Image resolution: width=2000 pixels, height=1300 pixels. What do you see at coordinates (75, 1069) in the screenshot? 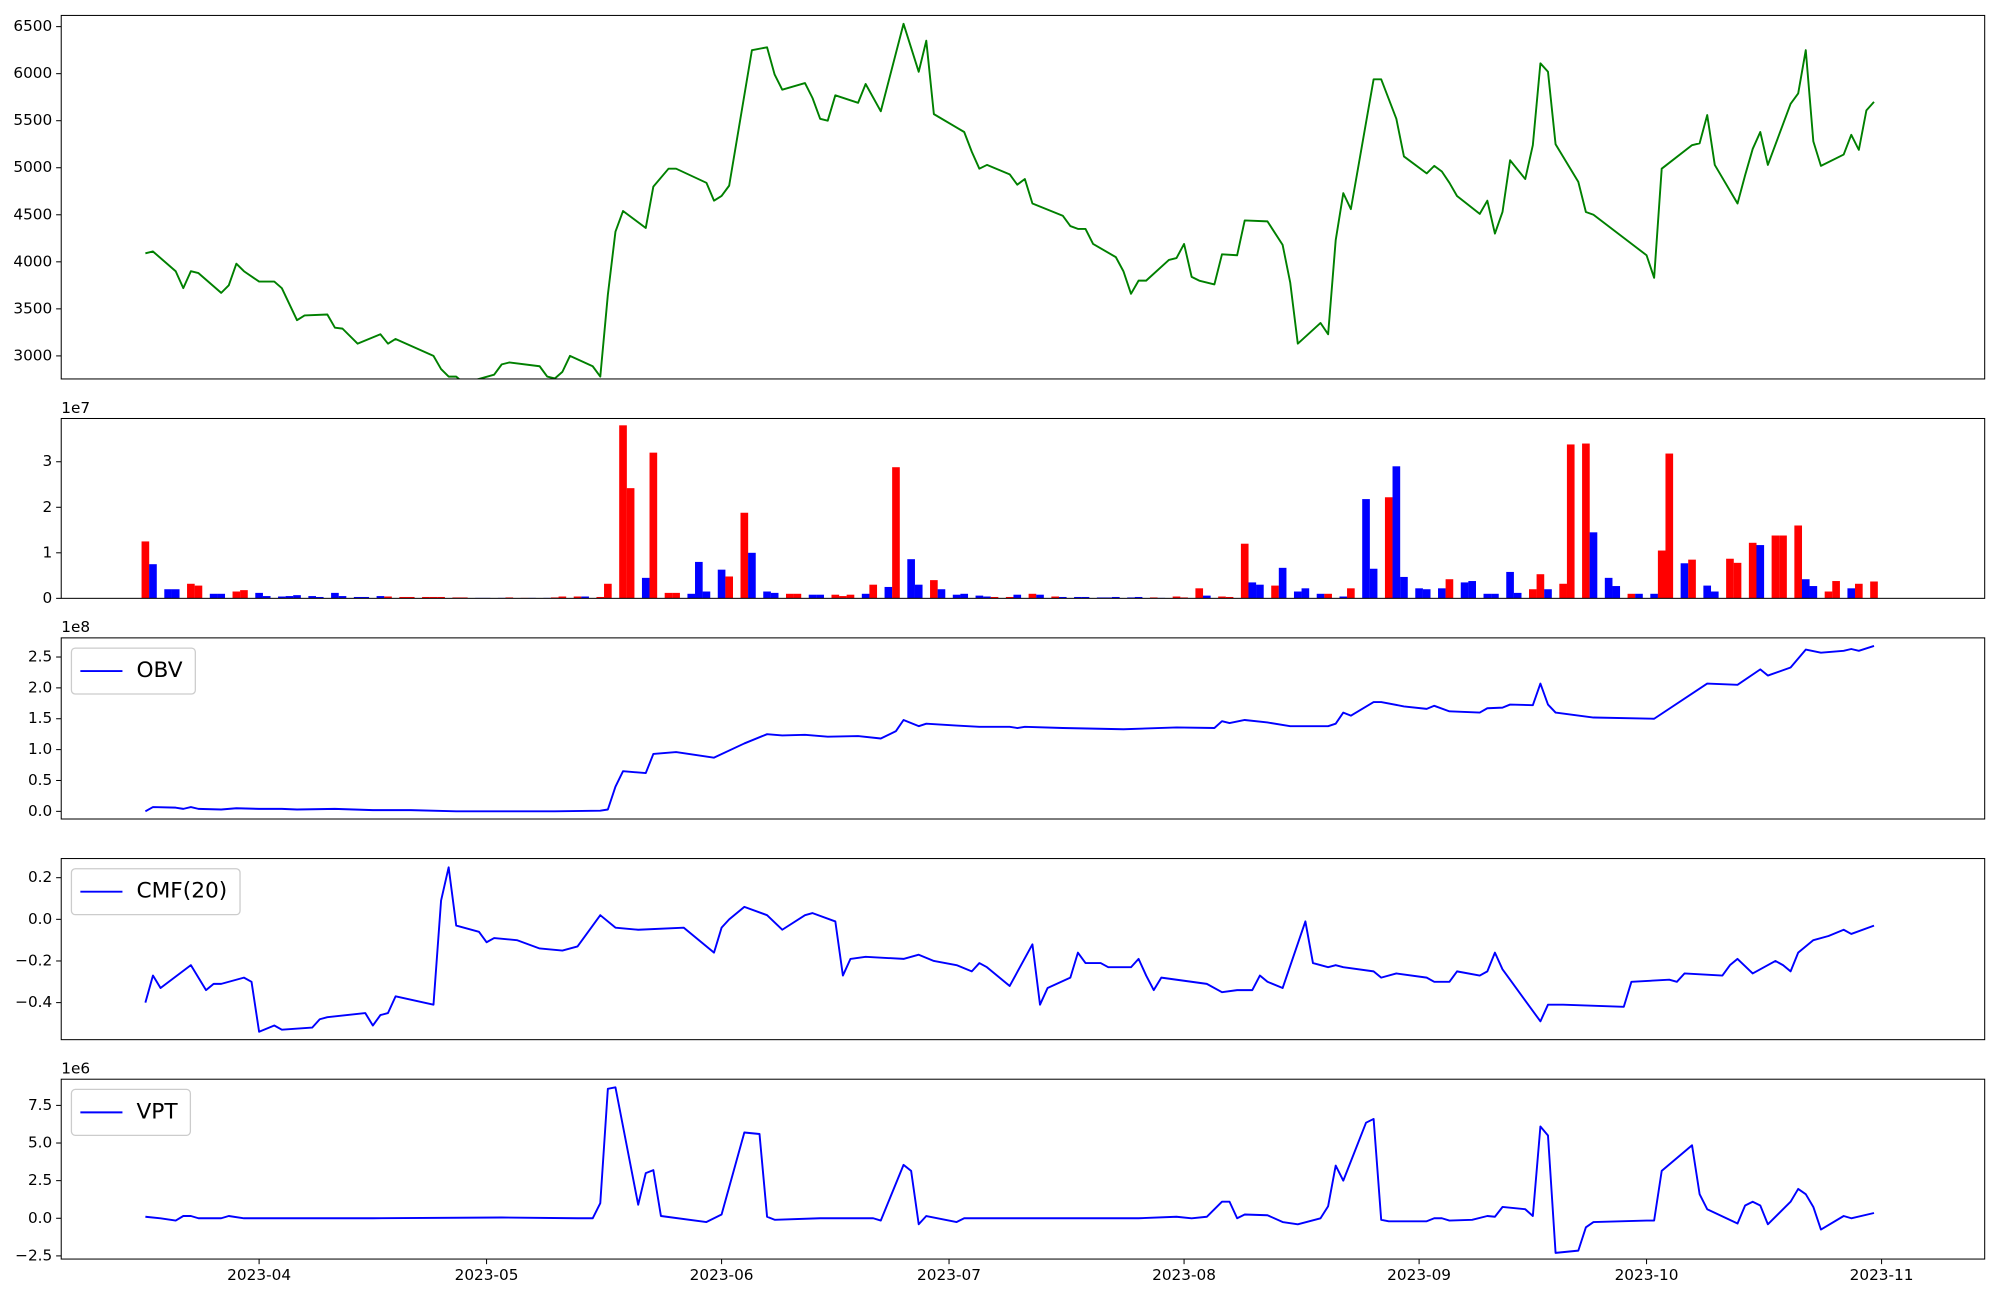
I see `axis-offset: 1e6` at bounding box center [75, 1069].